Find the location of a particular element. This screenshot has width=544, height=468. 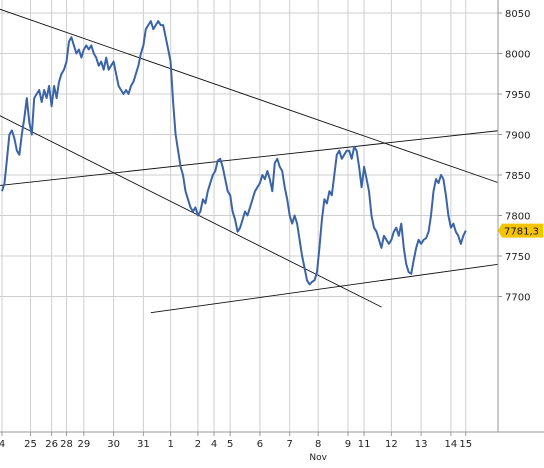

y-tick-label: 7900 is located at coordinates (517, 136).